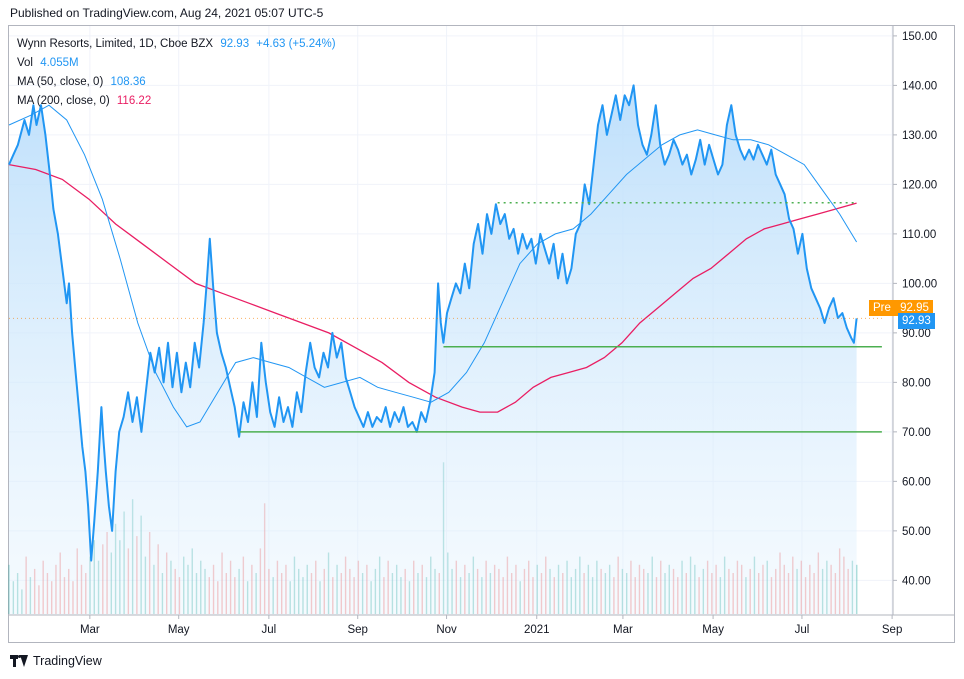  Describe the element at coordinates (919, 86) in the screenshot. I see `y-tick-label: 140.00` at that location.